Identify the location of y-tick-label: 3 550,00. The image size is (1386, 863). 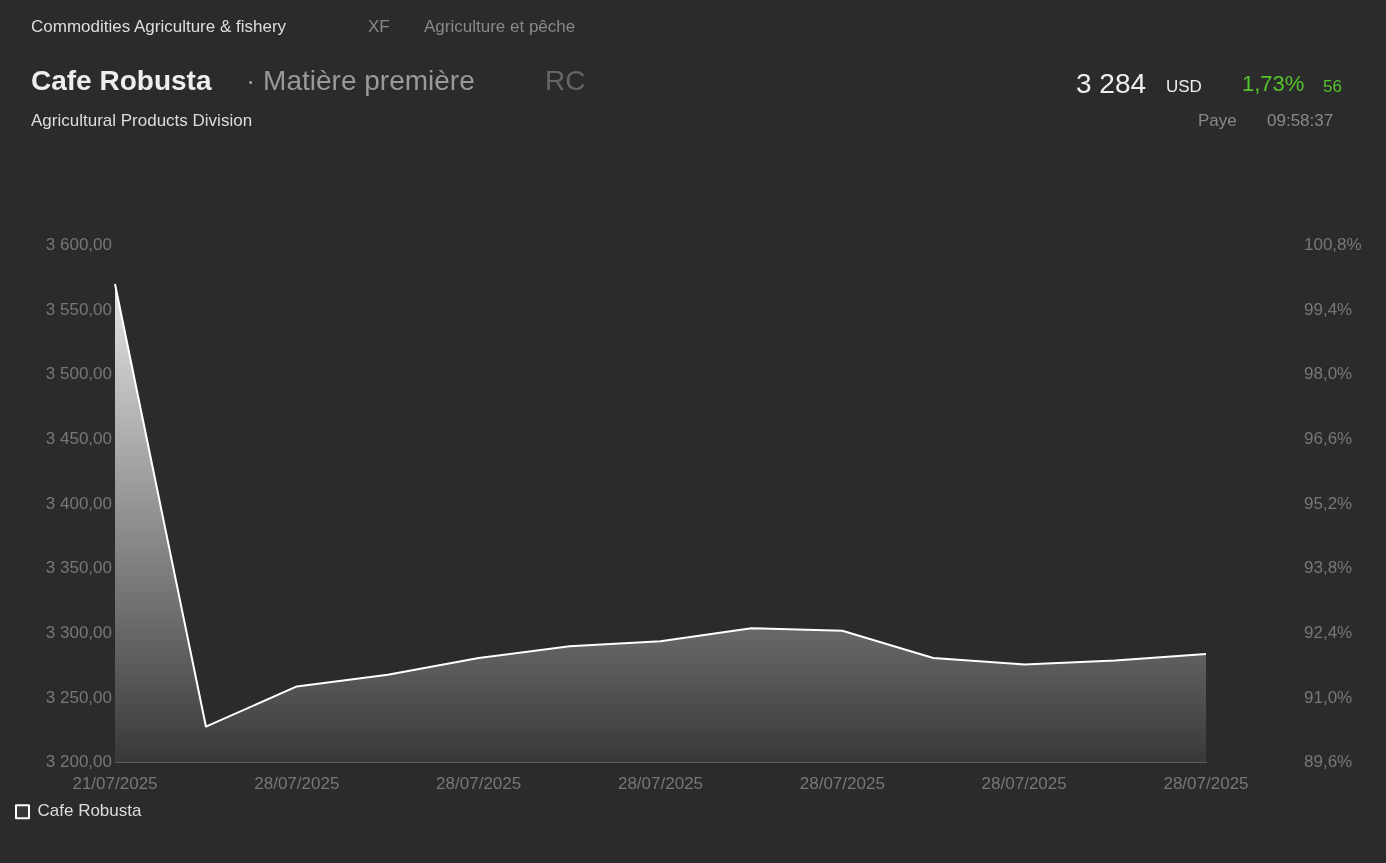
(78, 309).